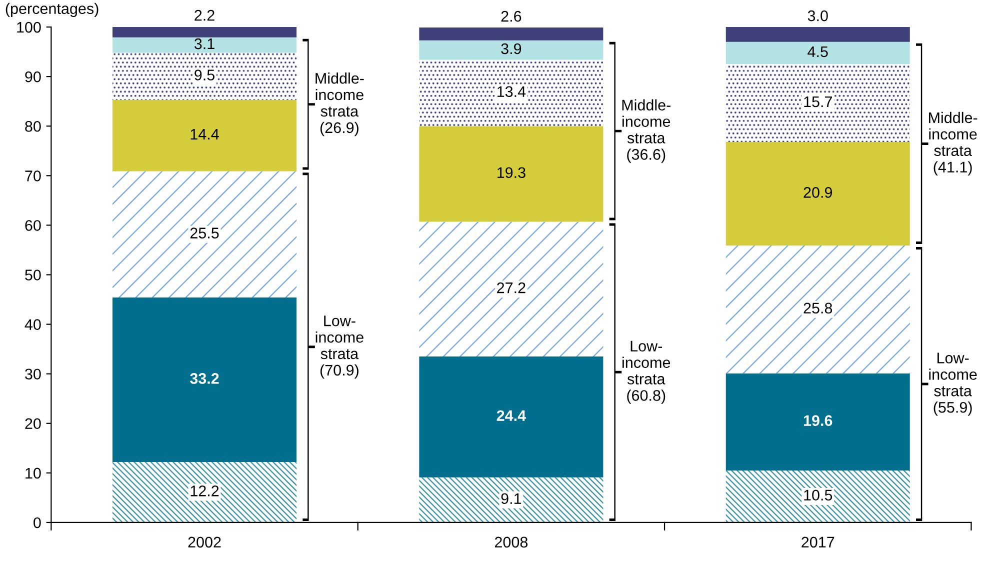 The image size is (984, 563). I want to click on data-label: 25.8, so click(818, 308).